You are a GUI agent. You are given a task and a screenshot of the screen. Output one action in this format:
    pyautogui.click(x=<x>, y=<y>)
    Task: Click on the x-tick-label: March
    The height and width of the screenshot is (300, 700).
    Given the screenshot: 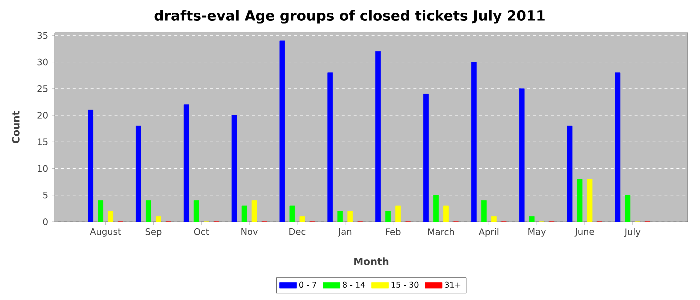 What is the action you would take?
    pyautogui.click(x=441, y=232)
    